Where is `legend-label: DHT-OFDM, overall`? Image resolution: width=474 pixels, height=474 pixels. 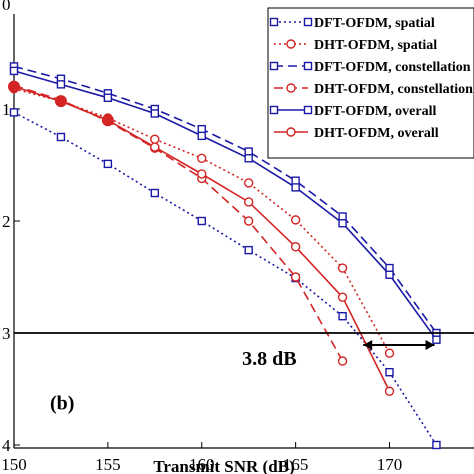 legend-label: DHT-OFDM, overall is located at coordinates (376, 133).